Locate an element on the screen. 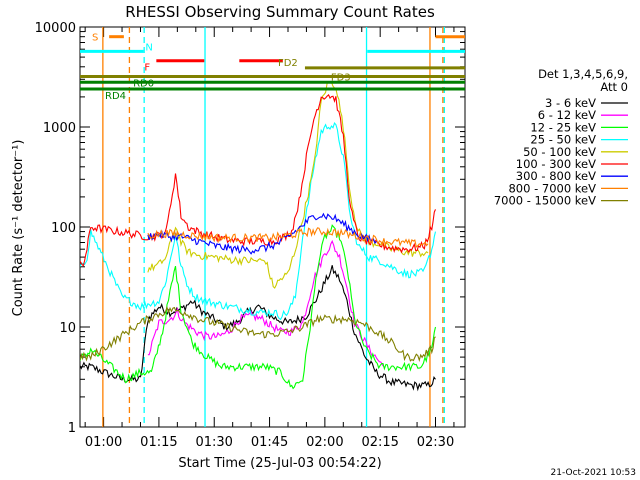 This screenshot has height=480, width=640. y-tick-label: 10 is located at coordinates (67, 328).